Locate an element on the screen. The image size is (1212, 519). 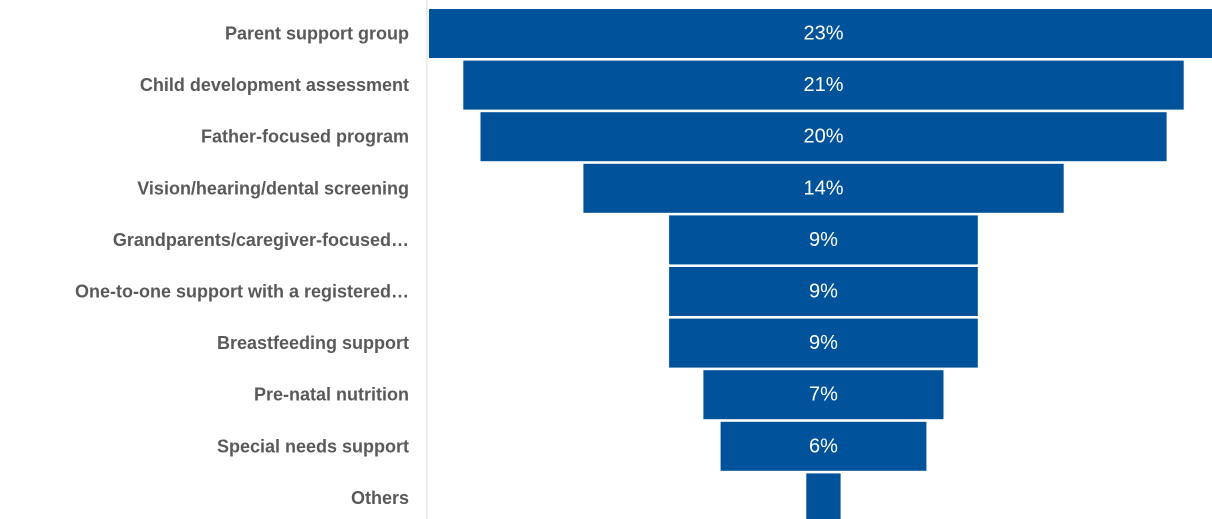
category-label: Parent support group is located at coordinates (317, 34).